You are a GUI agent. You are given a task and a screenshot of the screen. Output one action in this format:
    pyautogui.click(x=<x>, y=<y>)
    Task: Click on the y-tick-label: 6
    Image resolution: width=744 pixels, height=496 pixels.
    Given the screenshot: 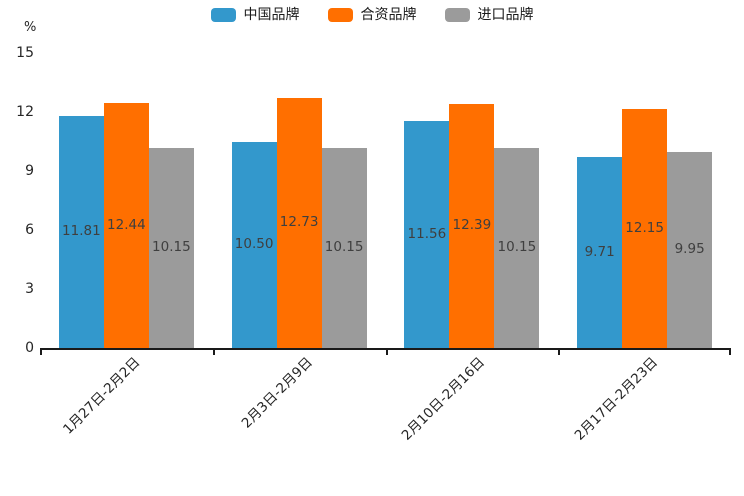 What is the action you would take?
    pyautogui.click(x=29, y=230)
    